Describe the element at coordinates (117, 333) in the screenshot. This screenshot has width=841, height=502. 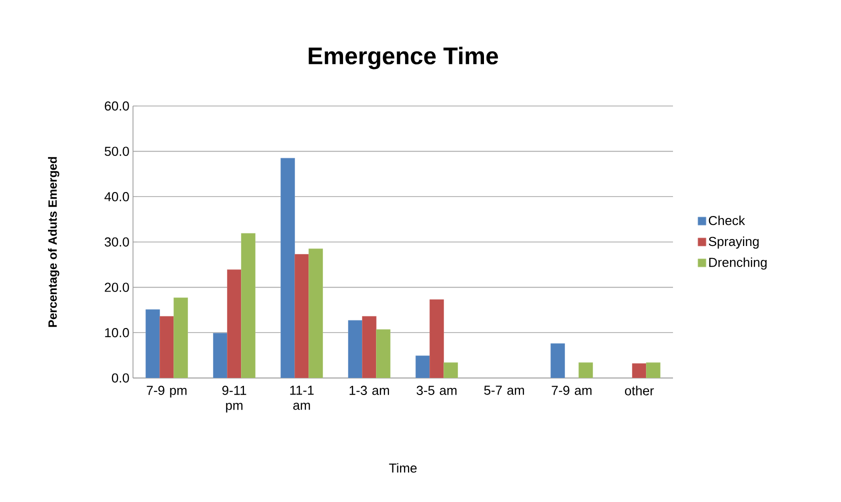
I see `y-tick-label: 10.0` at that location.